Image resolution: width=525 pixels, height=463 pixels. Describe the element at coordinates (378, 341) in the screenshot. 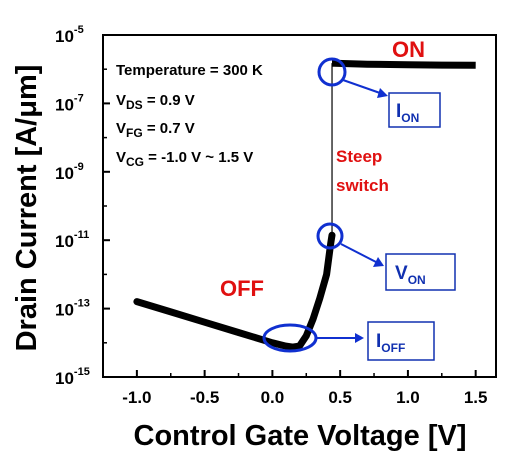

I see `ioff-main: I` at that location.